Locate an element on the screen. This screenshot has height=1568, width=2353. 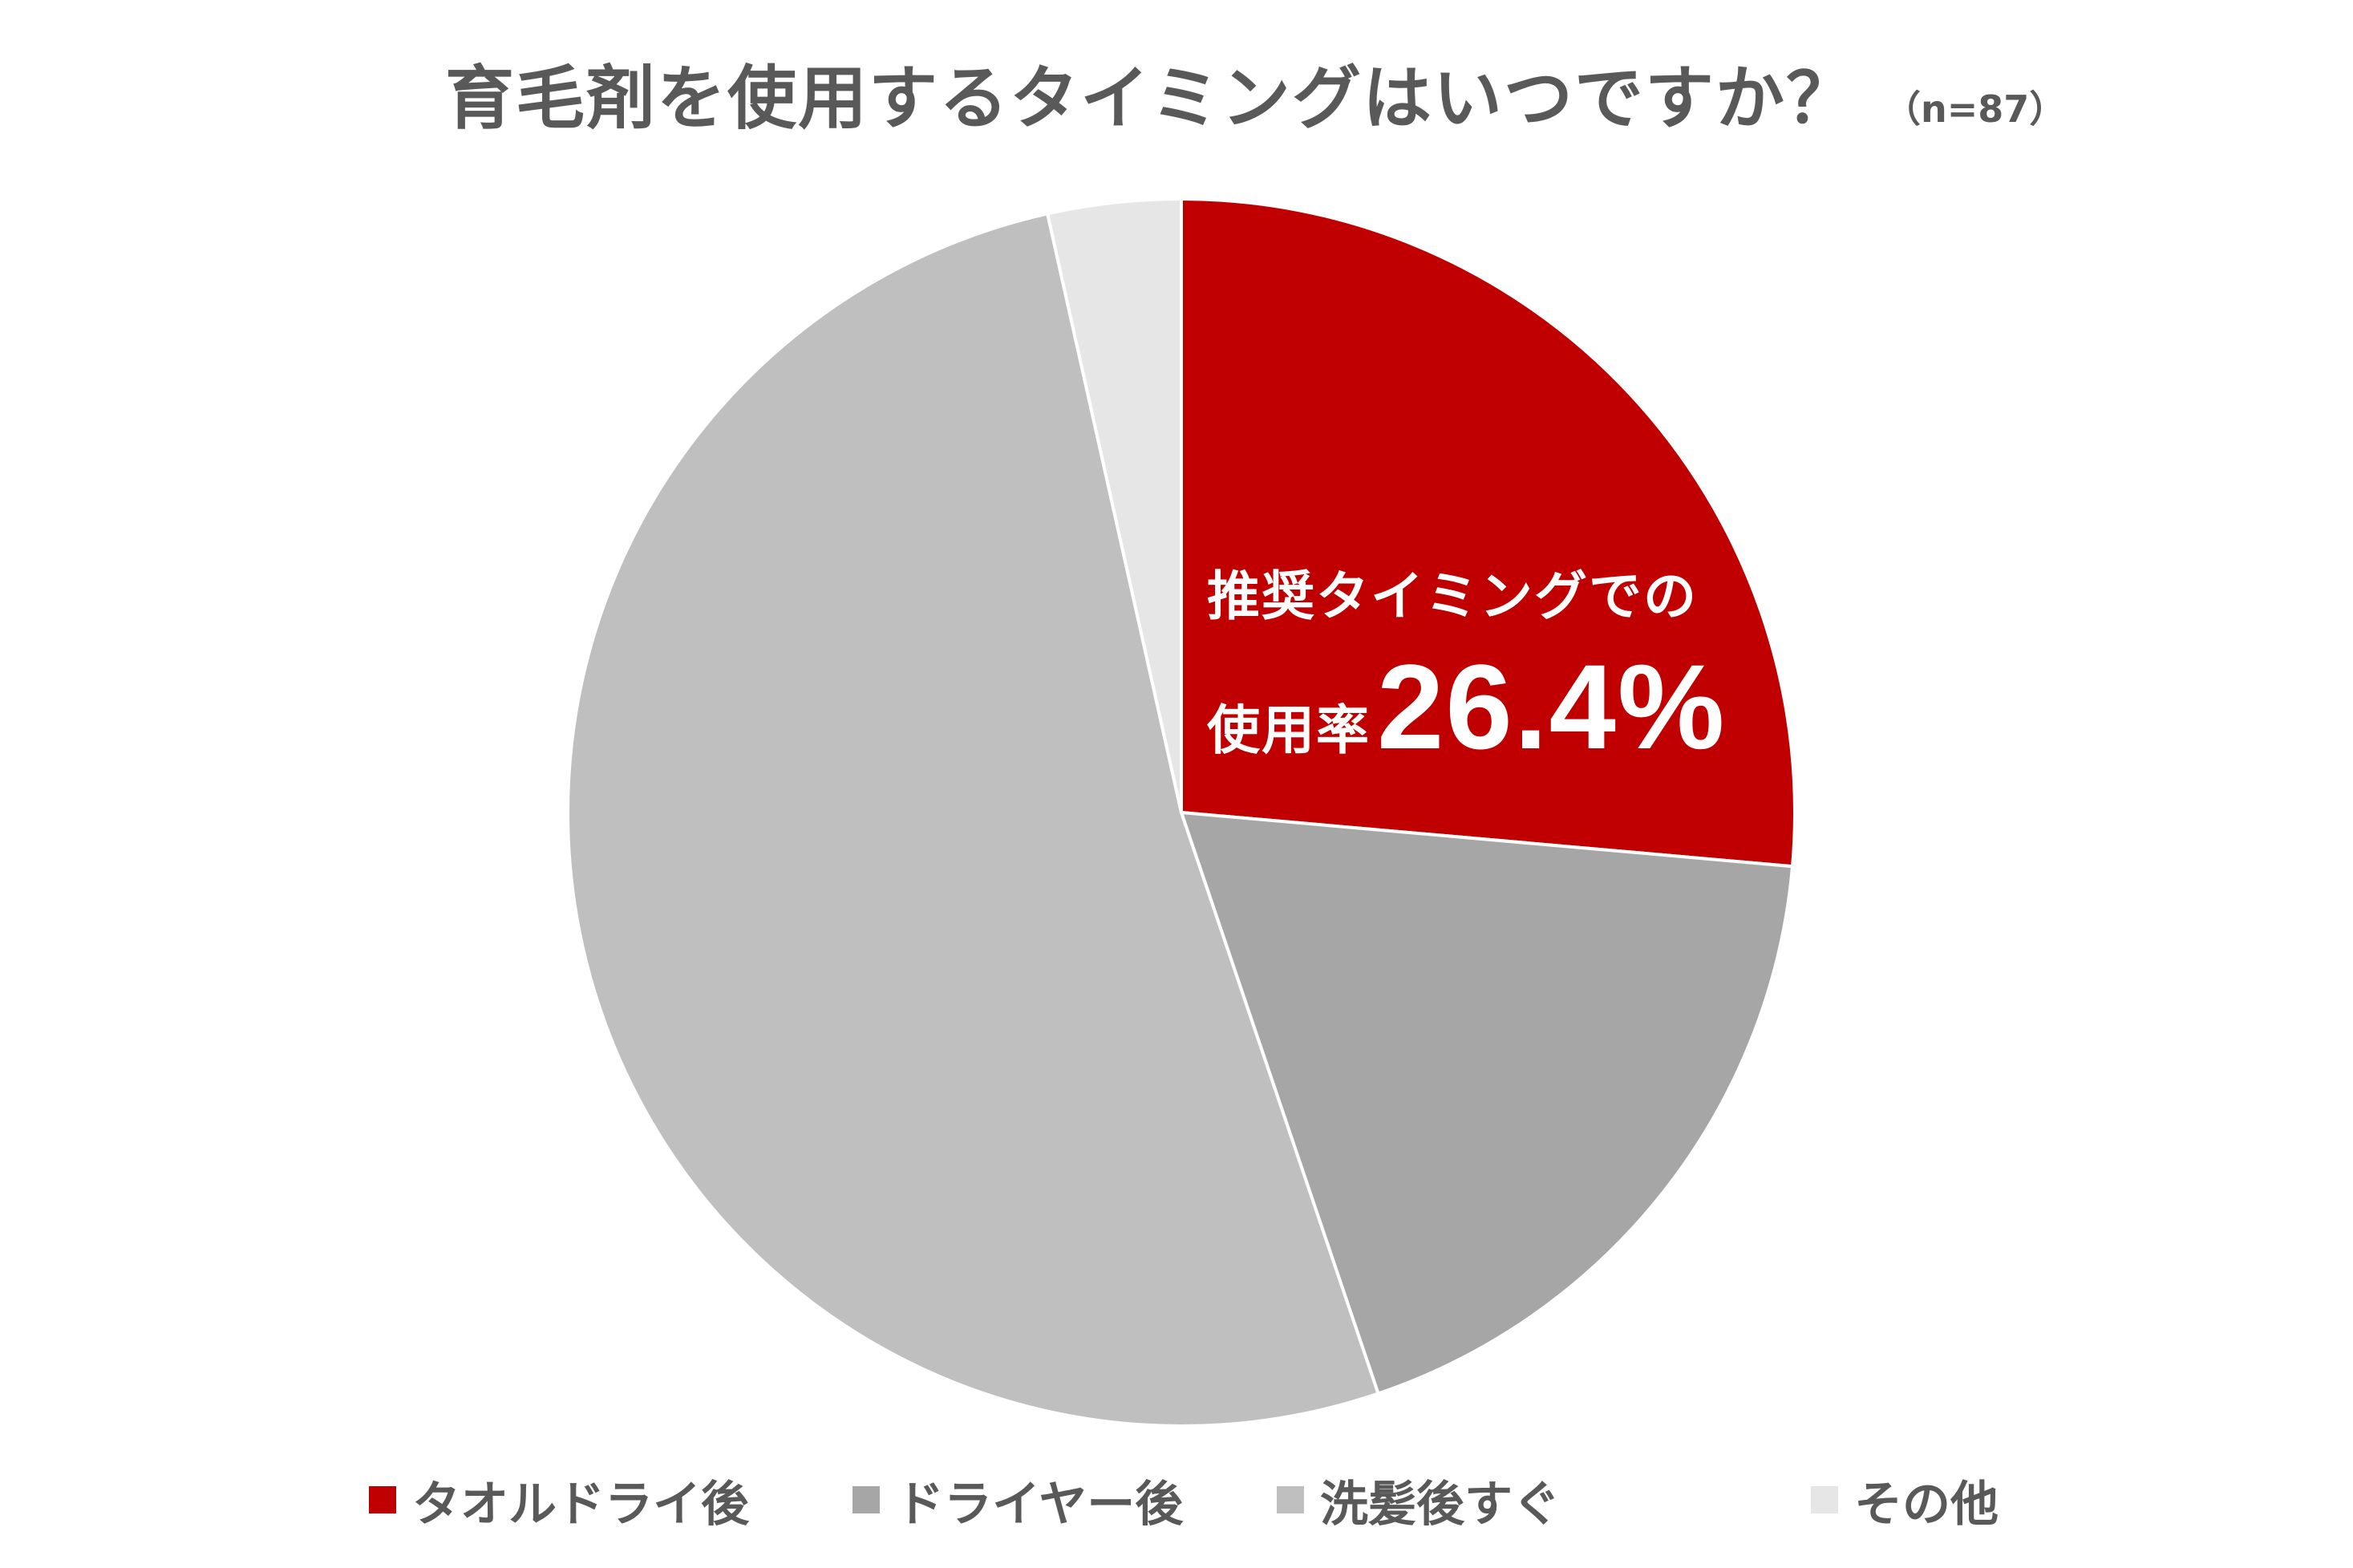
pie-slice-towel-dry is located at coordinates (1488, 533).